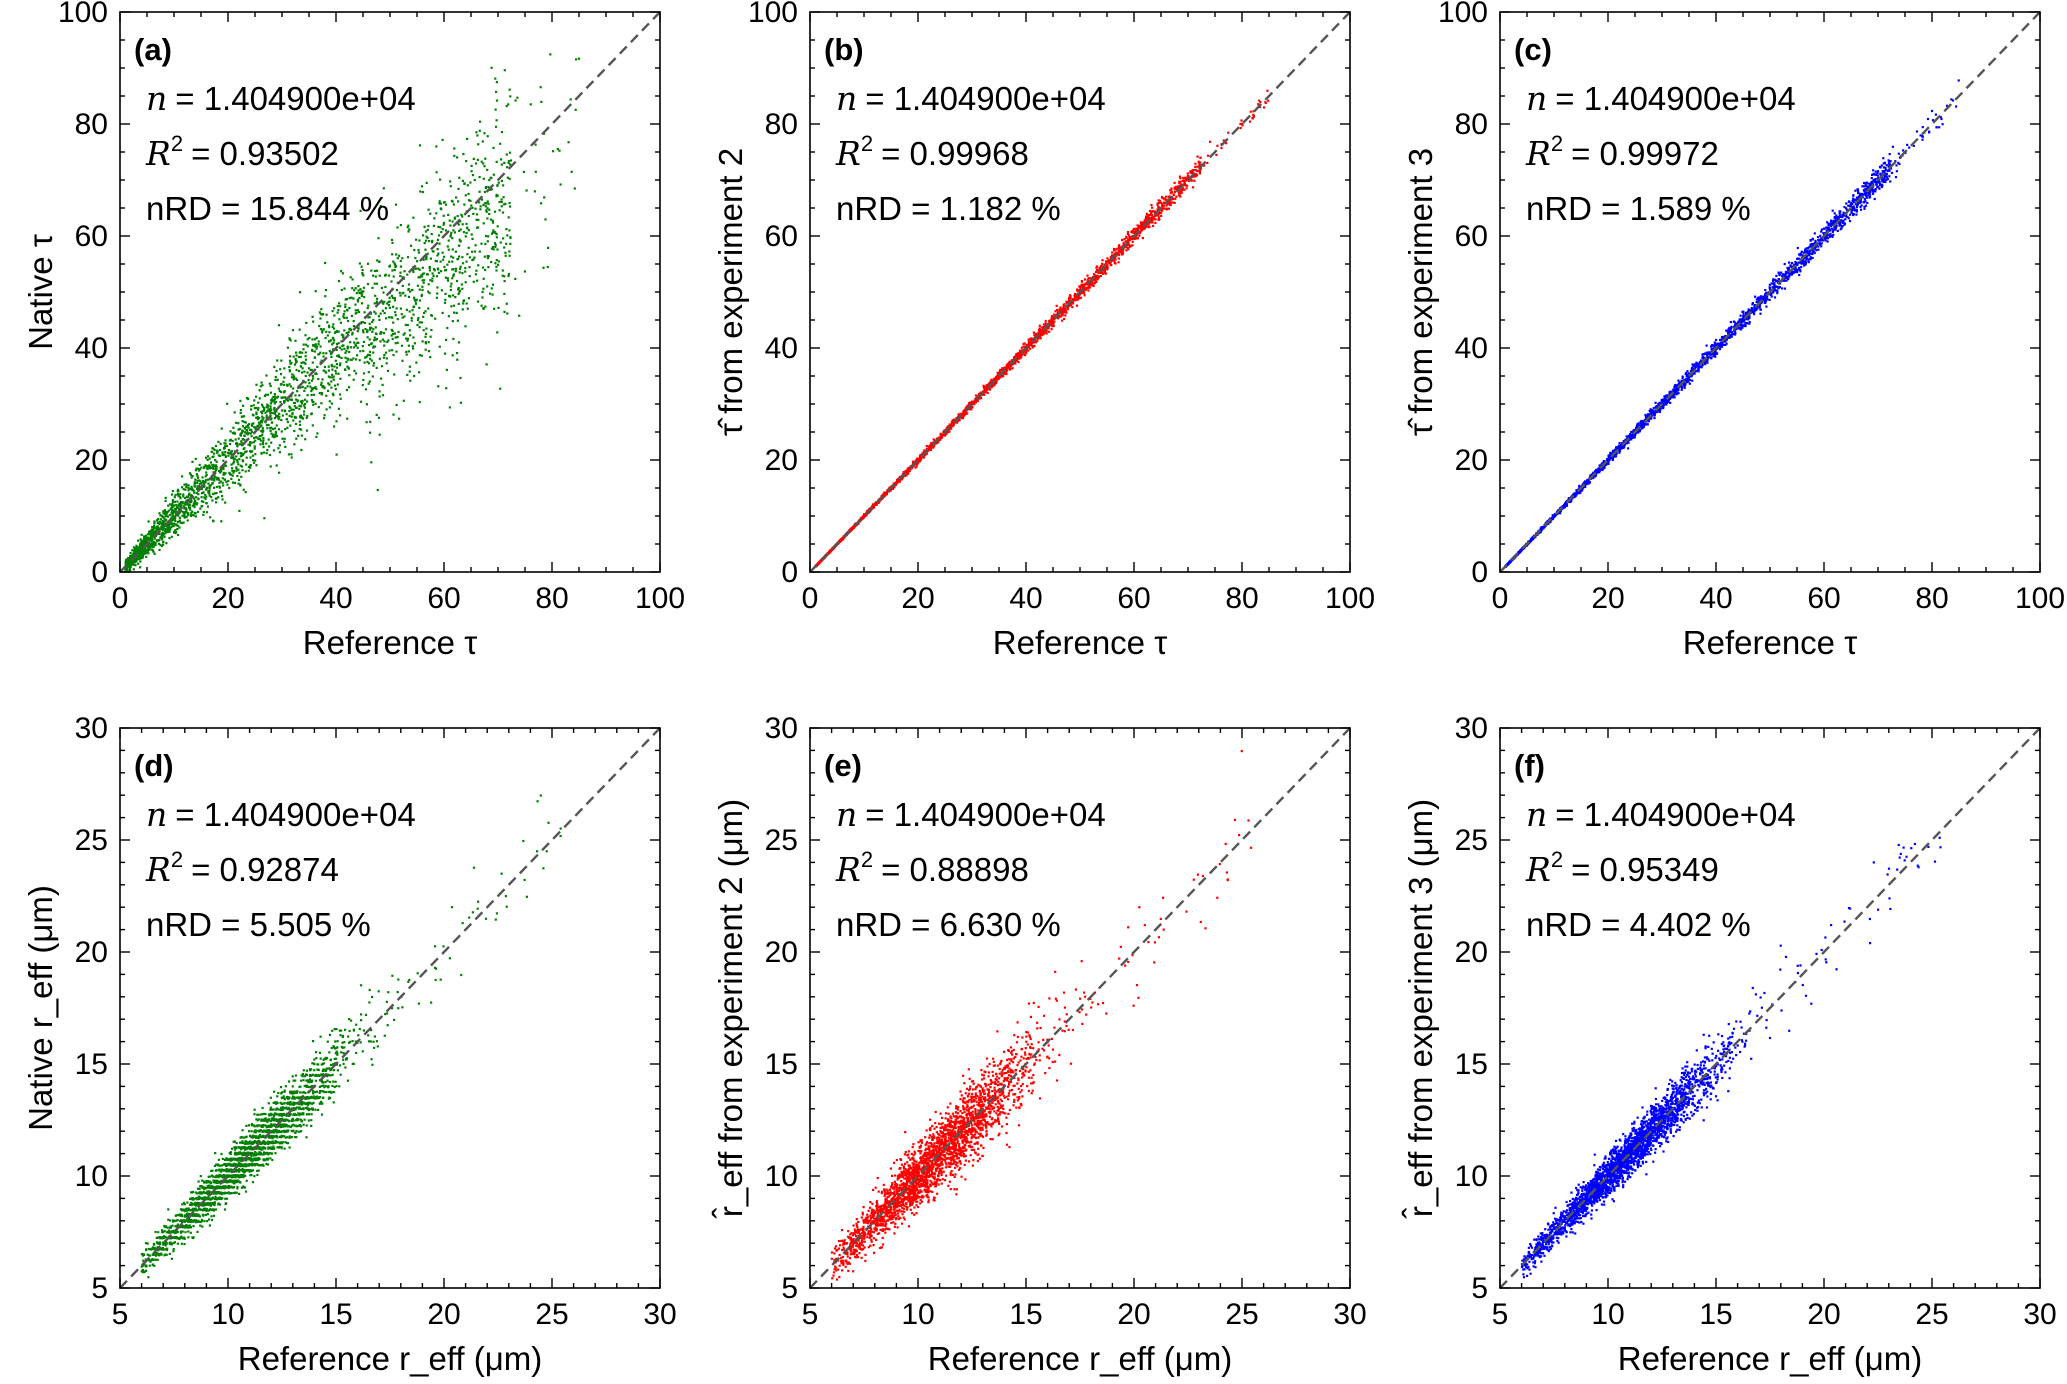  I want to click on panel-label: (e), so click(843, 765).